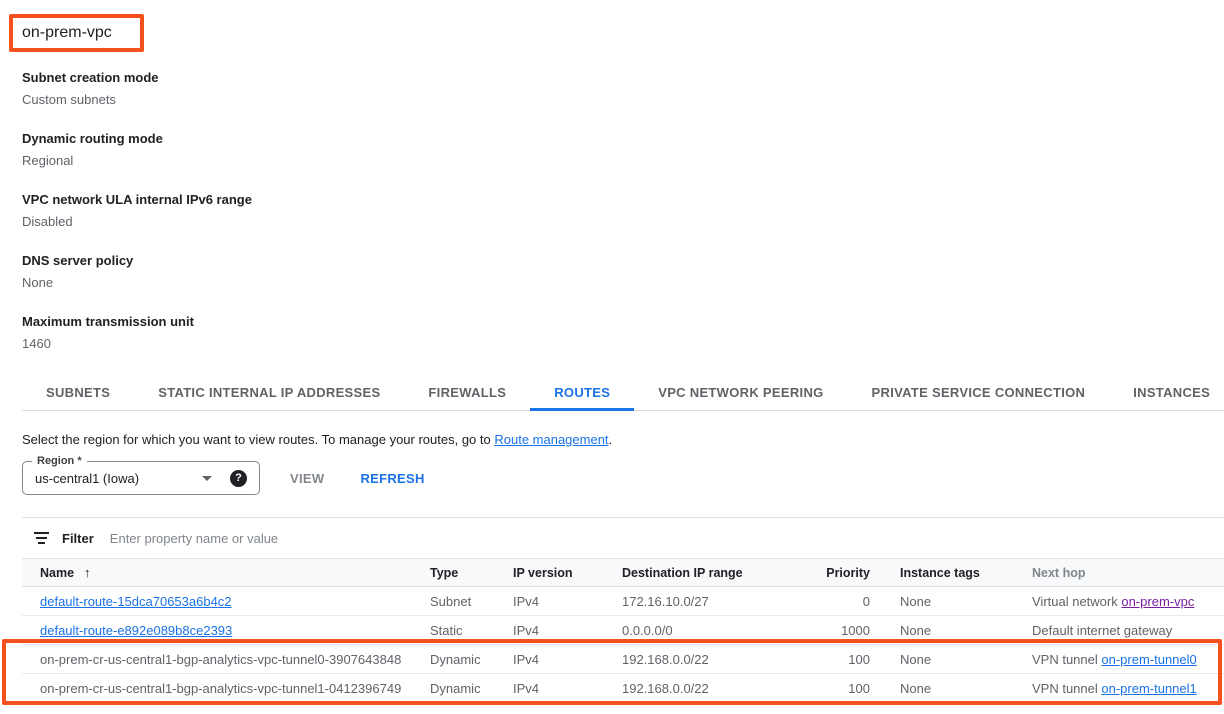  Describe the element at coordinates (855, 630) in the screenshot. I see `route-priority: 1000` at that location.